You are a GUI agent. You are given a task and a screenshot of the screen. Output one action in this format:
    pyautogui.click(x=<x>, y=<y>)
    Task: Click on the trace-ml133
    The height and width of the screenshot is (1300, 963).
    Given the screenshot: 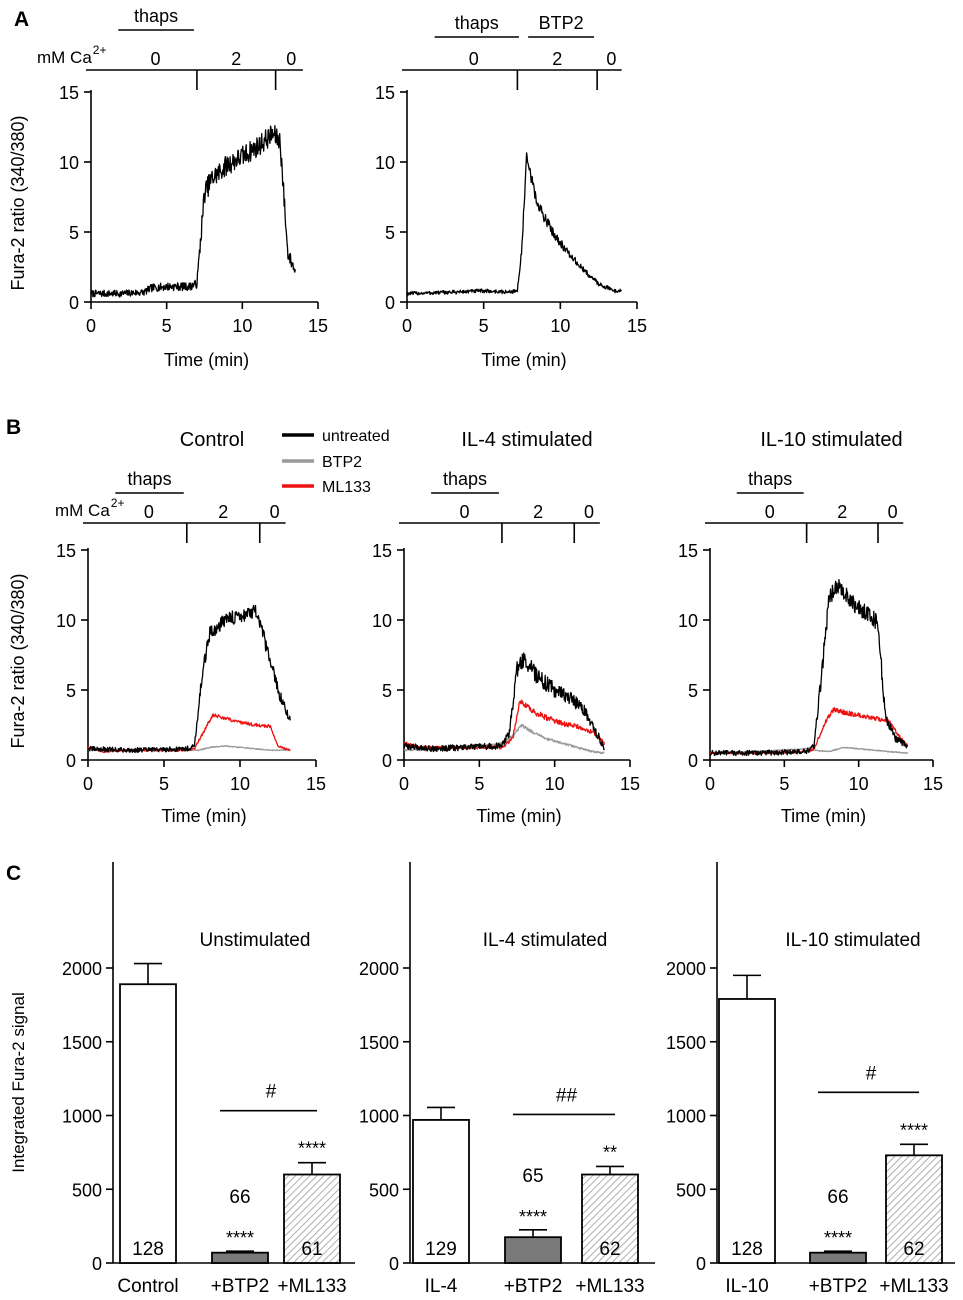 What is the action you would take?
    pyautogui.click(x=189, y=733)
    